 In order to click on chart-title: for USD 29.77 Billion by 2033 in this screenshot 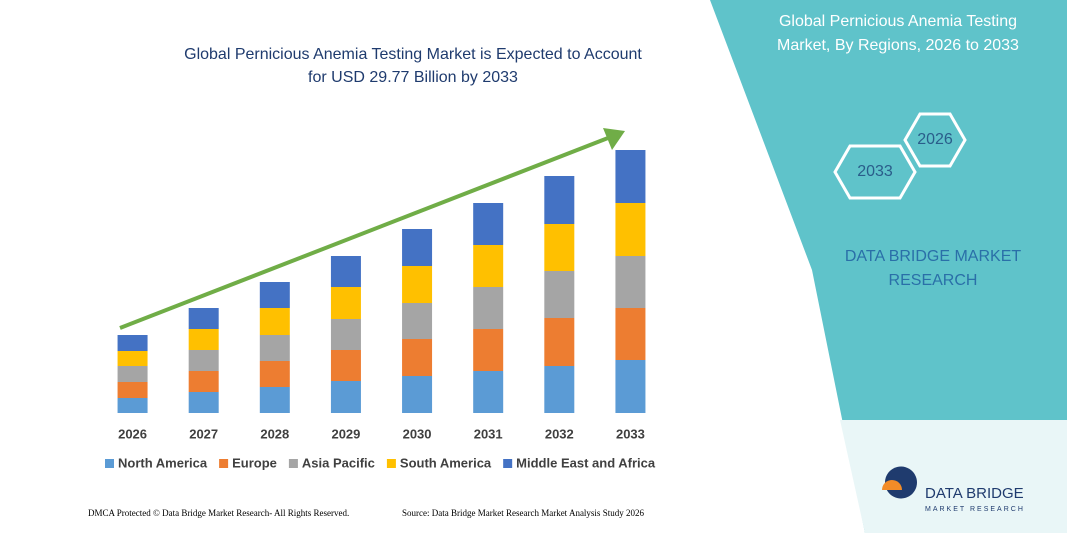, I will do `click(413, 77)`.